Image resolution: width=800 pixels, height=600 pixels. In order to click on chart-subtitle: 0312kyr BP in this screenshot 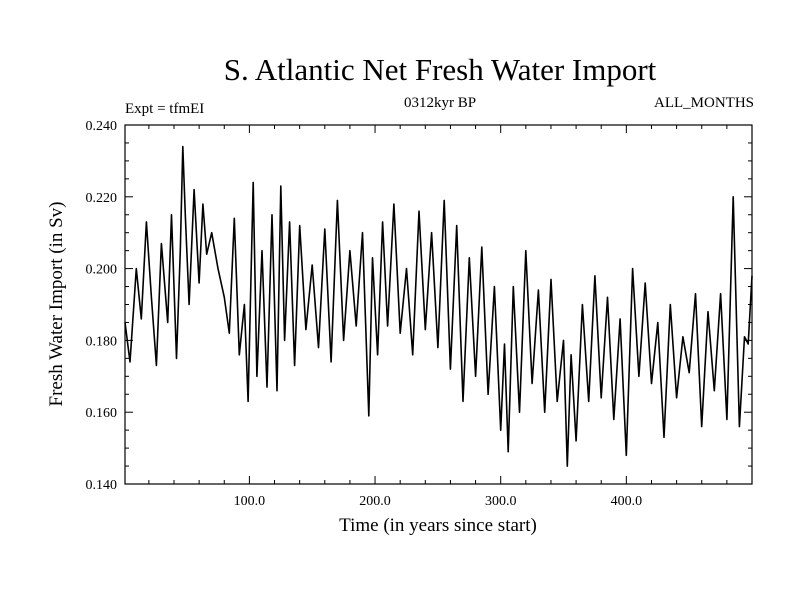, I will do `click(440, 103)`.